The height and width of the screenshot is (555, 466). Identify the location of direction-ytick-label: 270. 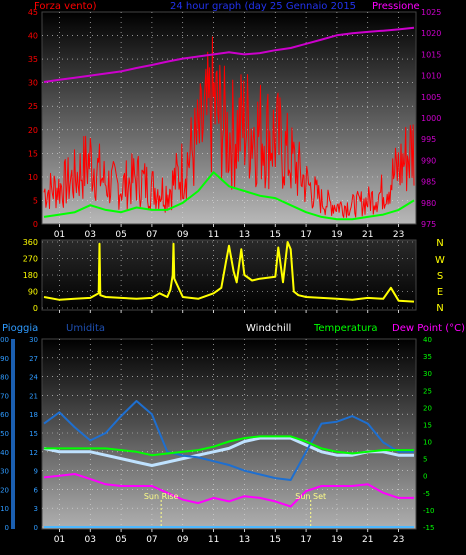
(30, 259).